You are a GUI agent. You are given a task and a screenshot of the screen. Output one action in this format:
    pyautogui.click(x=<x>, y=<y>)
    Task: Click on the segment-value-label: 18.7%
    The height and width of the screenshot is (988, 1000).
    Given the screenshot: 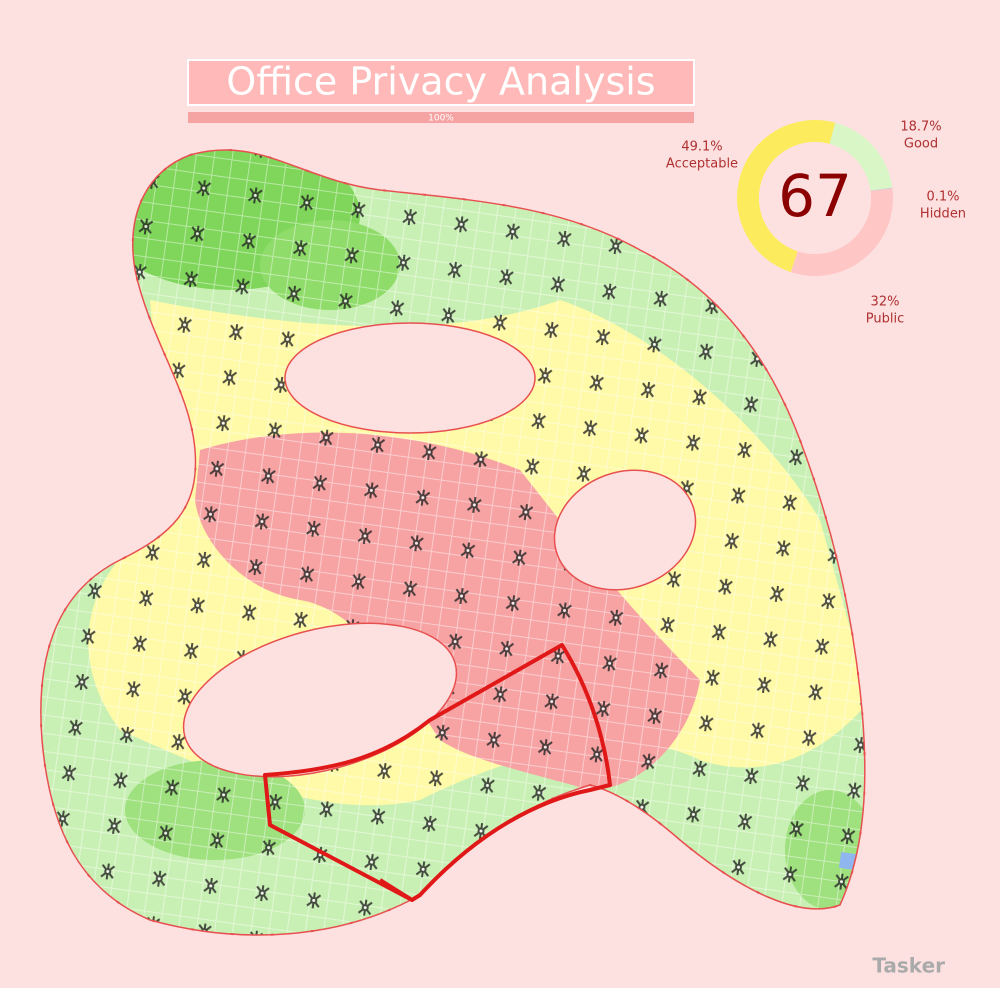 What is the action you would take?
    pyautogui.click(x=920, y=127)
    